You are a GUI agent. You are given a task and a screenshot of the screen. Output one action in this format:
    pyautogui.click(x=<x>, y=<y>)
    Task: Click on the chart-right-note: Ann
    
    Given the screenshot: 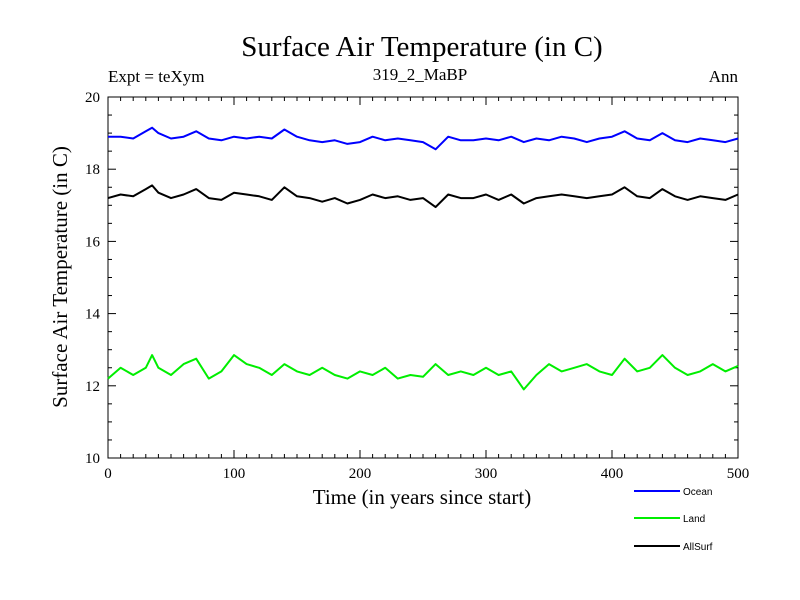 What is the action you would take?
    pyautogui.click(x=724, y=76)
    